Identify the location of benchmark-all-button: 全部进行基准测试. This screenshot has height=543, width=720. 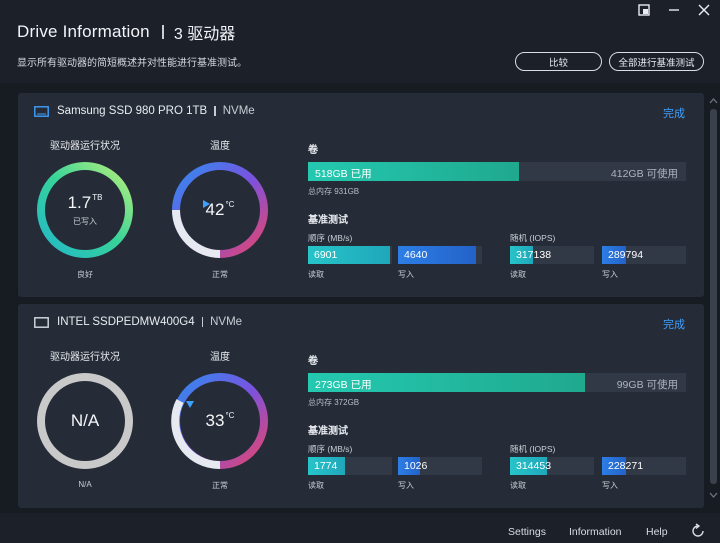
(656, 61).